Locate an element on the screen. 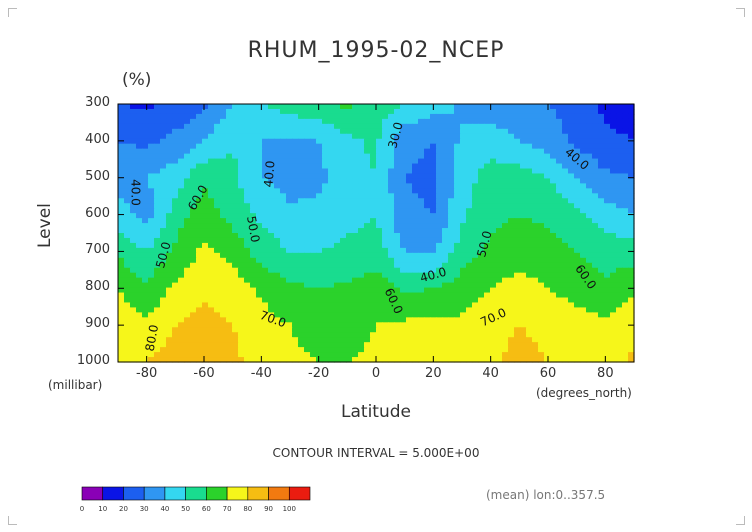  colorbar-tick-label: 90 is located at coordinates (268, 509).